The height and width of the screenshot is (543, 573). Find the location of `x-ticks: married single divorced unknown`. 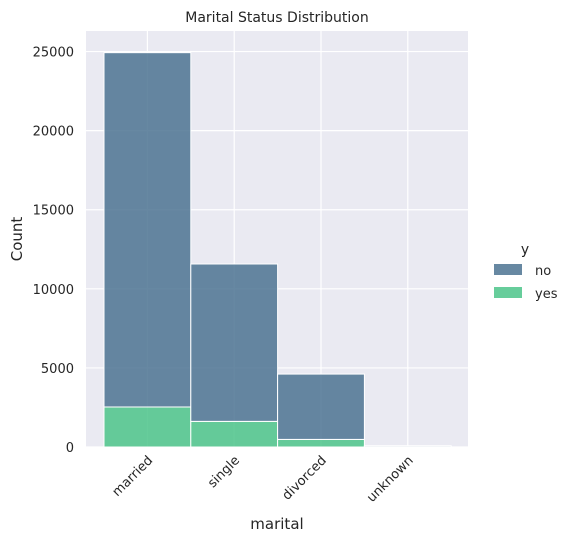

x-ticks: married single divorced unknown is located at coordinates (263, 479).